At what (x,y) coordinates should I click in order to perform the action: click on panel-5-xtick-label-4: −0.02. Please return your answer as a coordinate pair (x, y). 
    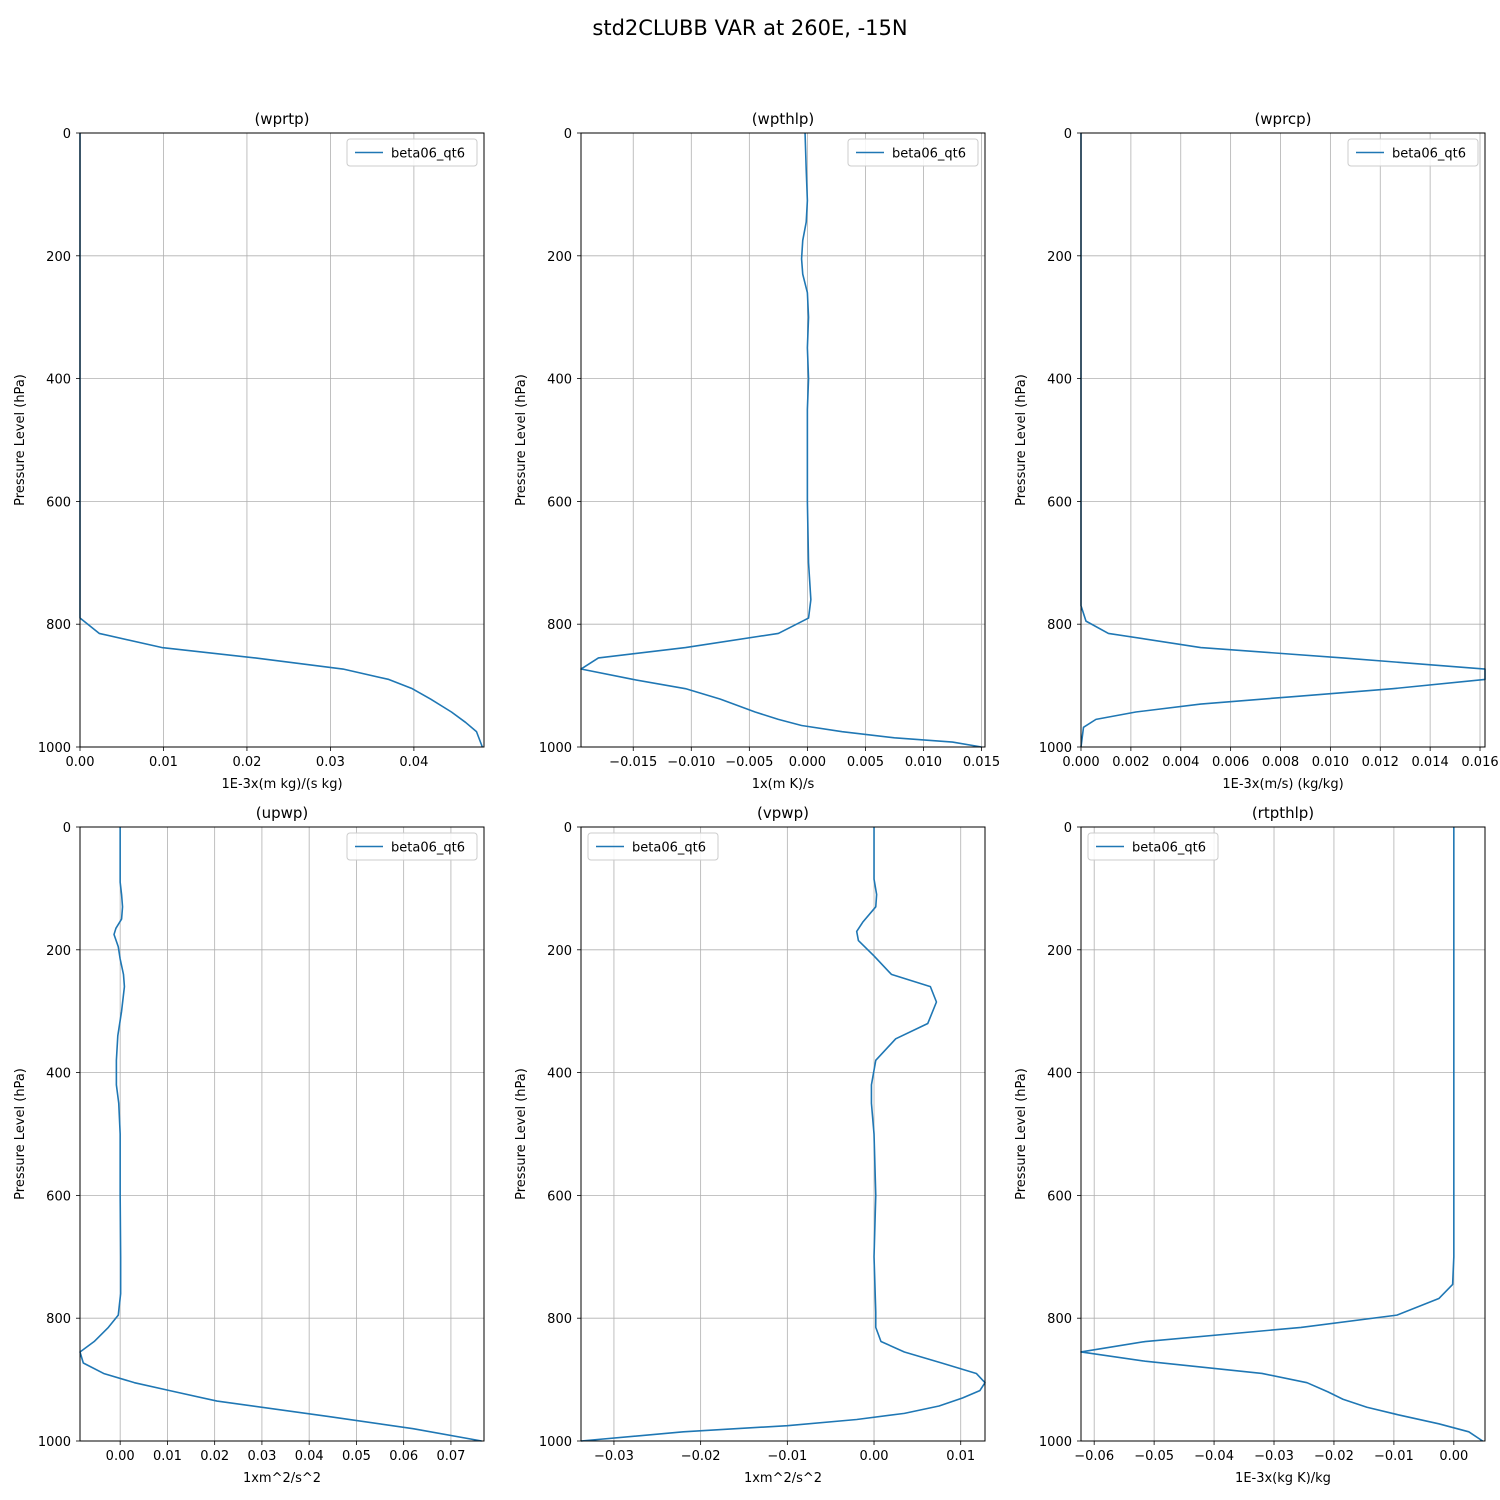
    Looking at the image, I should click on (1334, 1456).